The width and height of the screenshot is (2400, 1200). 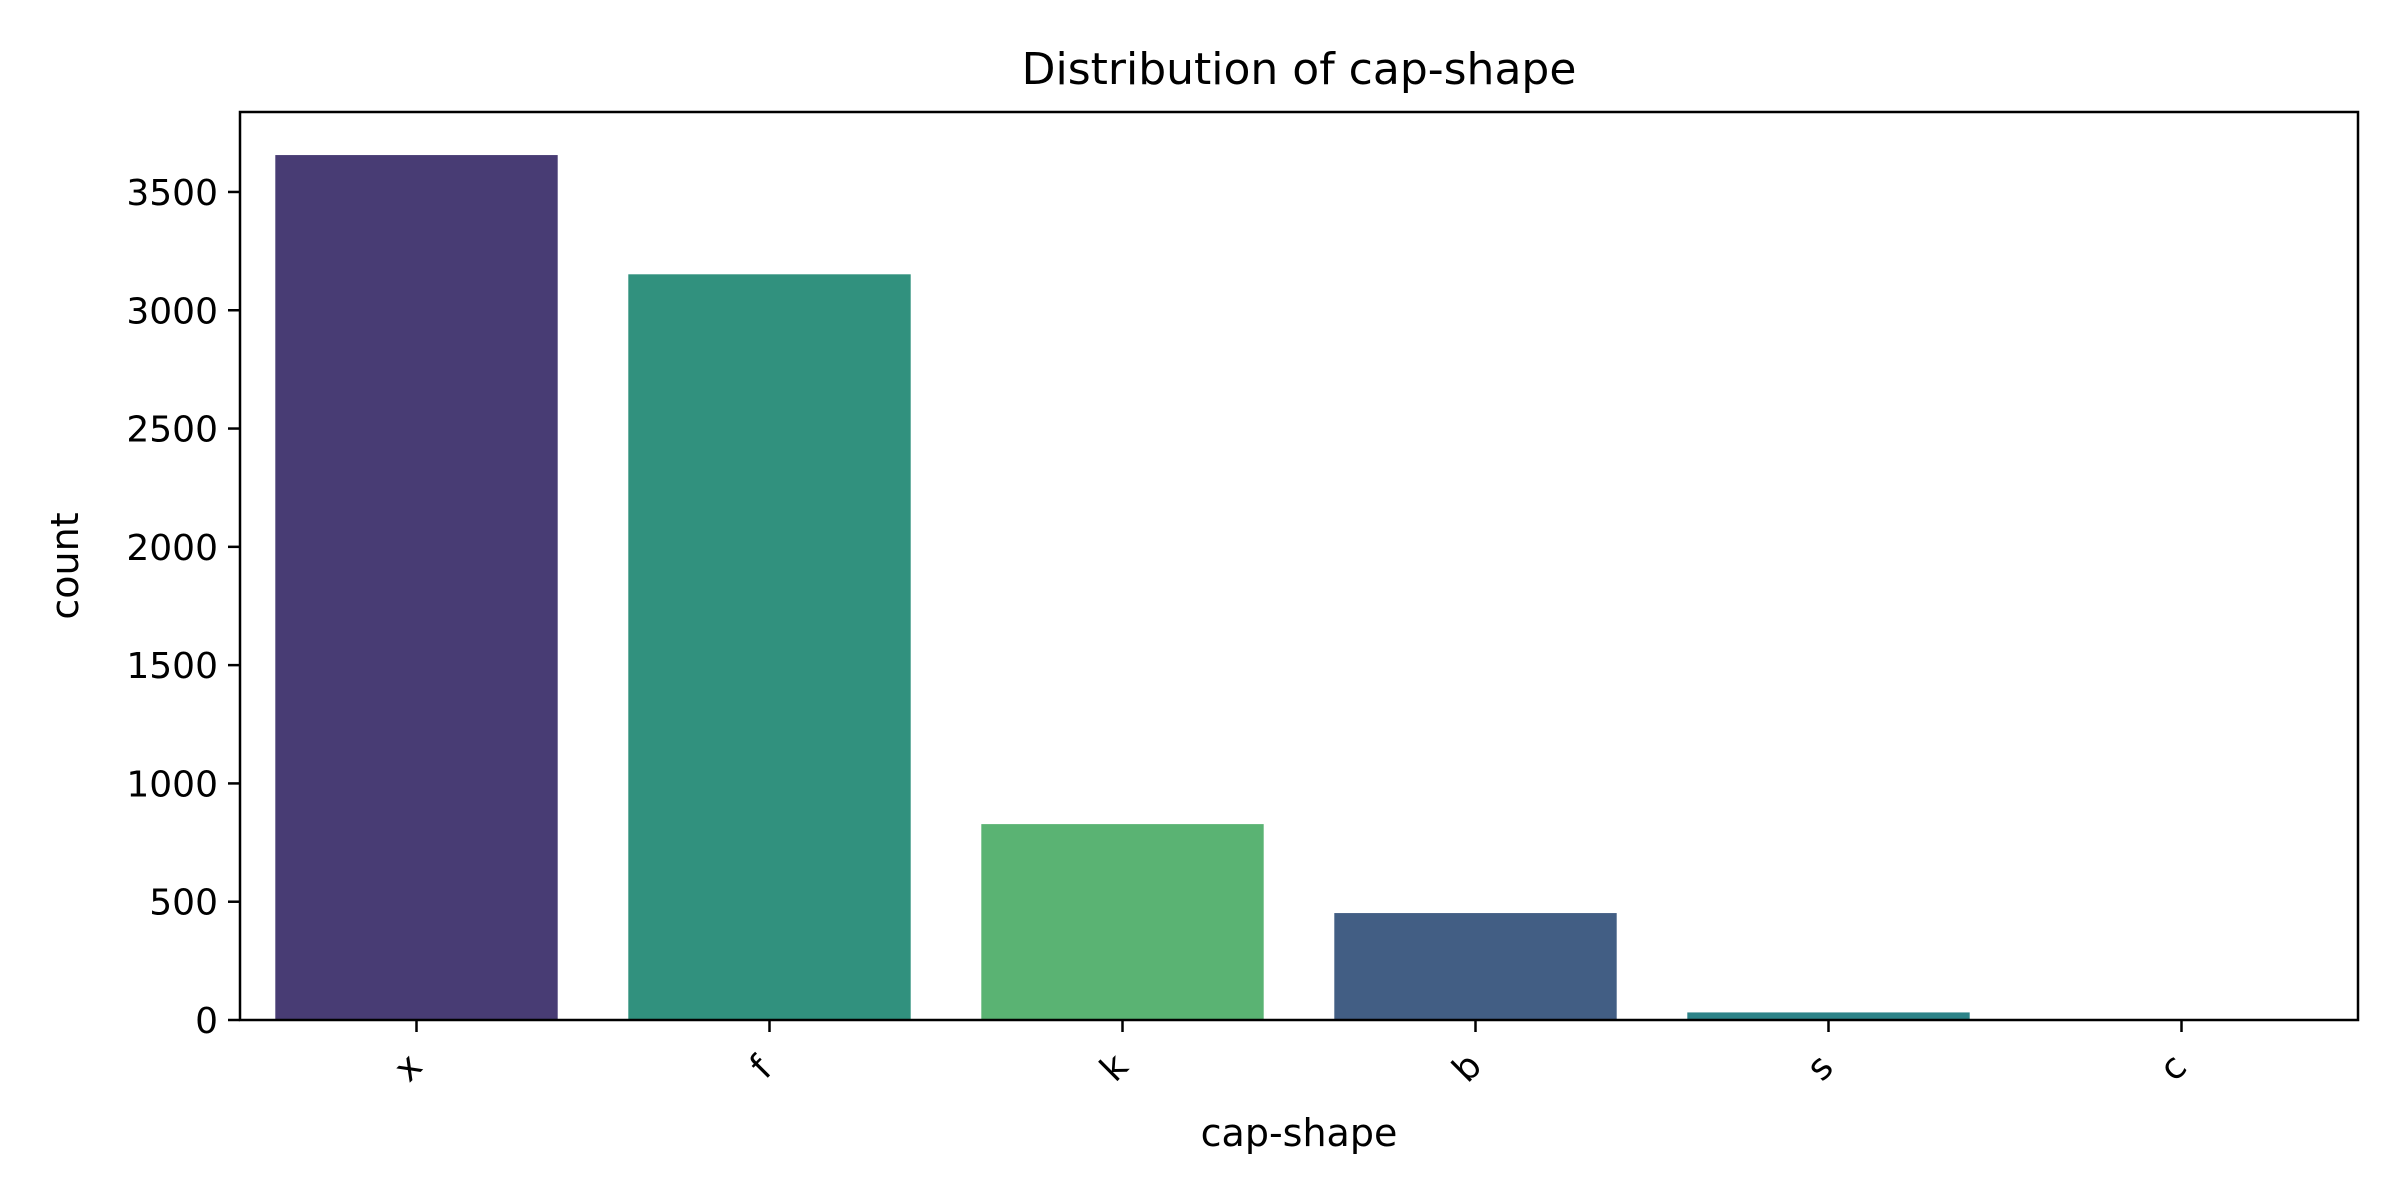 I want to click on y-tick-label: 1000, so click(x=172, y=784).